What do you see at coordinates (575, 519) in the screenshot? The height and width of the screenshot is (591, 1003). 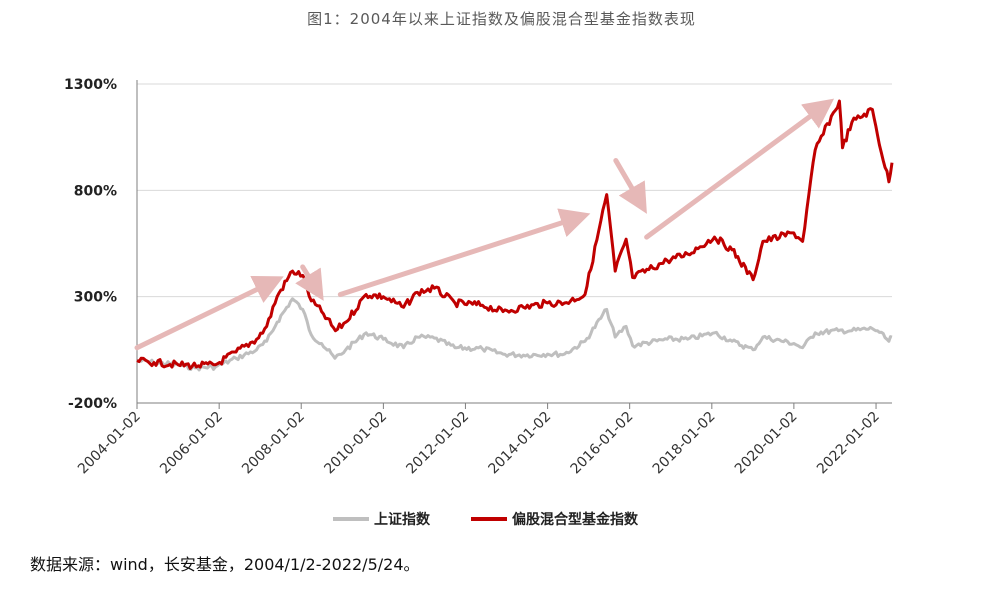 I see `legend-label-fund-index: 偏股混合型基金指数` at bounding box center [575, 519].